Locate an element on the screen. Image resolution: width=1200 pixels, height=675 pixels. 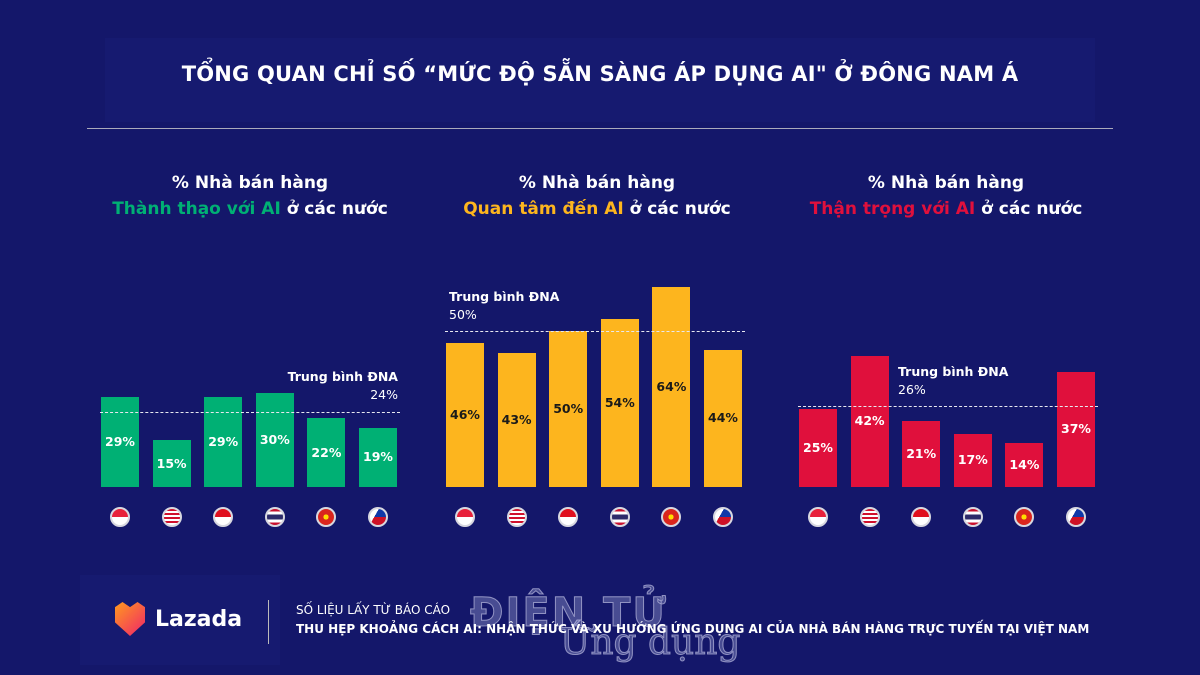
data-label: 54% is located at coordinates (619, 402).